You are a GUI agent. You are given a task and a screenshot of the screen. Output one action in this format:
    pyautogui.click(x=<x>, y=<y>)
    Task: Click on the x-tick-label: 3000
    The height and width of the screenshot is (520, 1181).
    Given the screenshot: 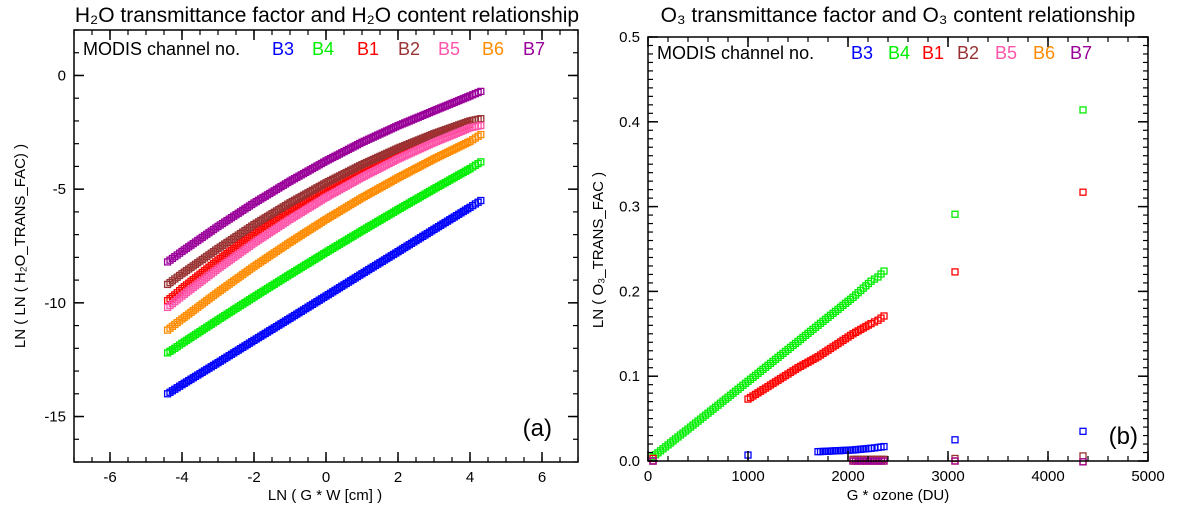 What is the action you would take?
    pyautogui.click(x=947, y=476)
    